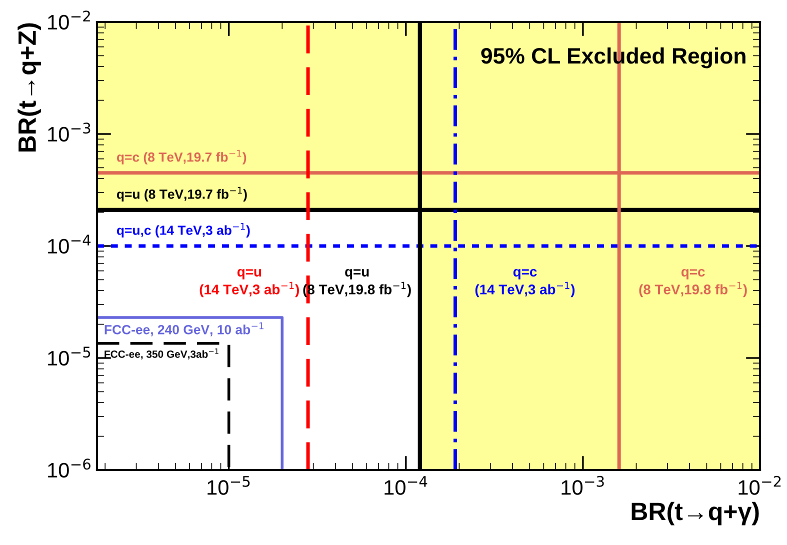  What do you see at coordinates (69, 244) in the screenshot?
I see `y-tick-label: 10$^{−4}$` at bounding box center [69, 244].